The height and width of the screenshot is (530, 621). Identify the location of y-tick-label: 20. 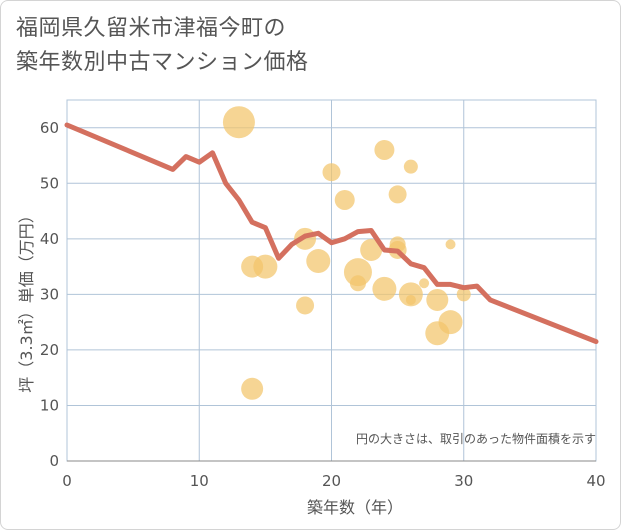
(49, 350).